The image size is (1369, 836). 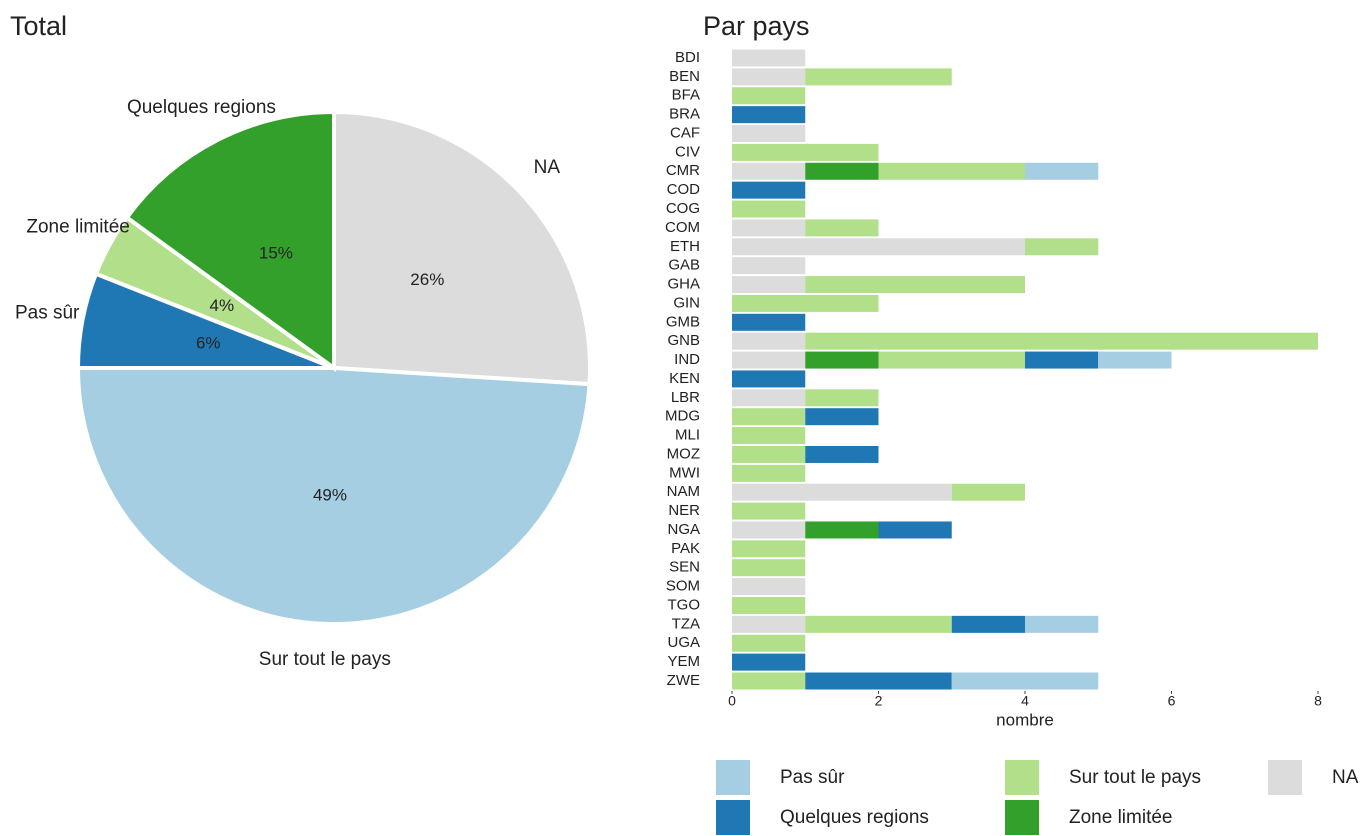 I want to click on y-tick-label: NAM, so click(x=683, y=491).